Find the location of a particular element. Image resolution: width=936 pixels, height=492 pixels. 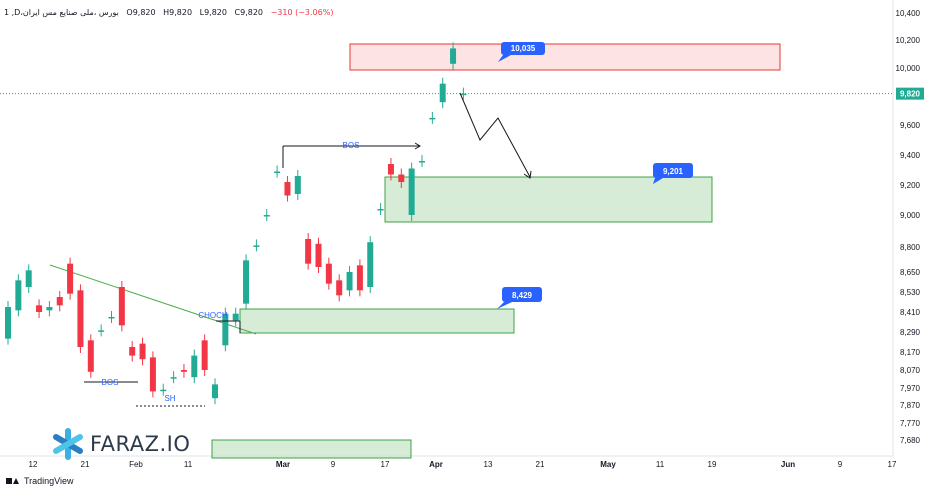

price-tick-label: 7,680 is located at coordinates (910, 440).